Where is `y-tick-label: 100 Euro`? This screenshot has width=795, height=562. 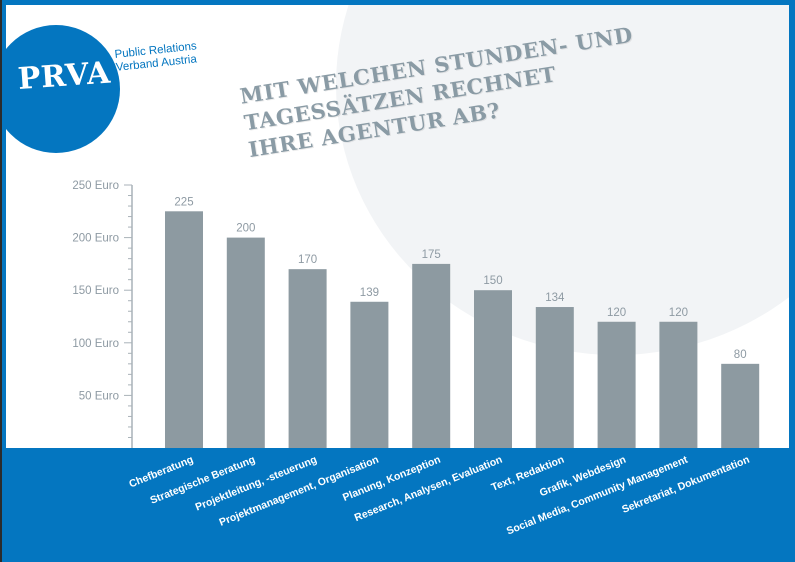 y-tick-label: 100 Euro is located at coordinates (95, 344).